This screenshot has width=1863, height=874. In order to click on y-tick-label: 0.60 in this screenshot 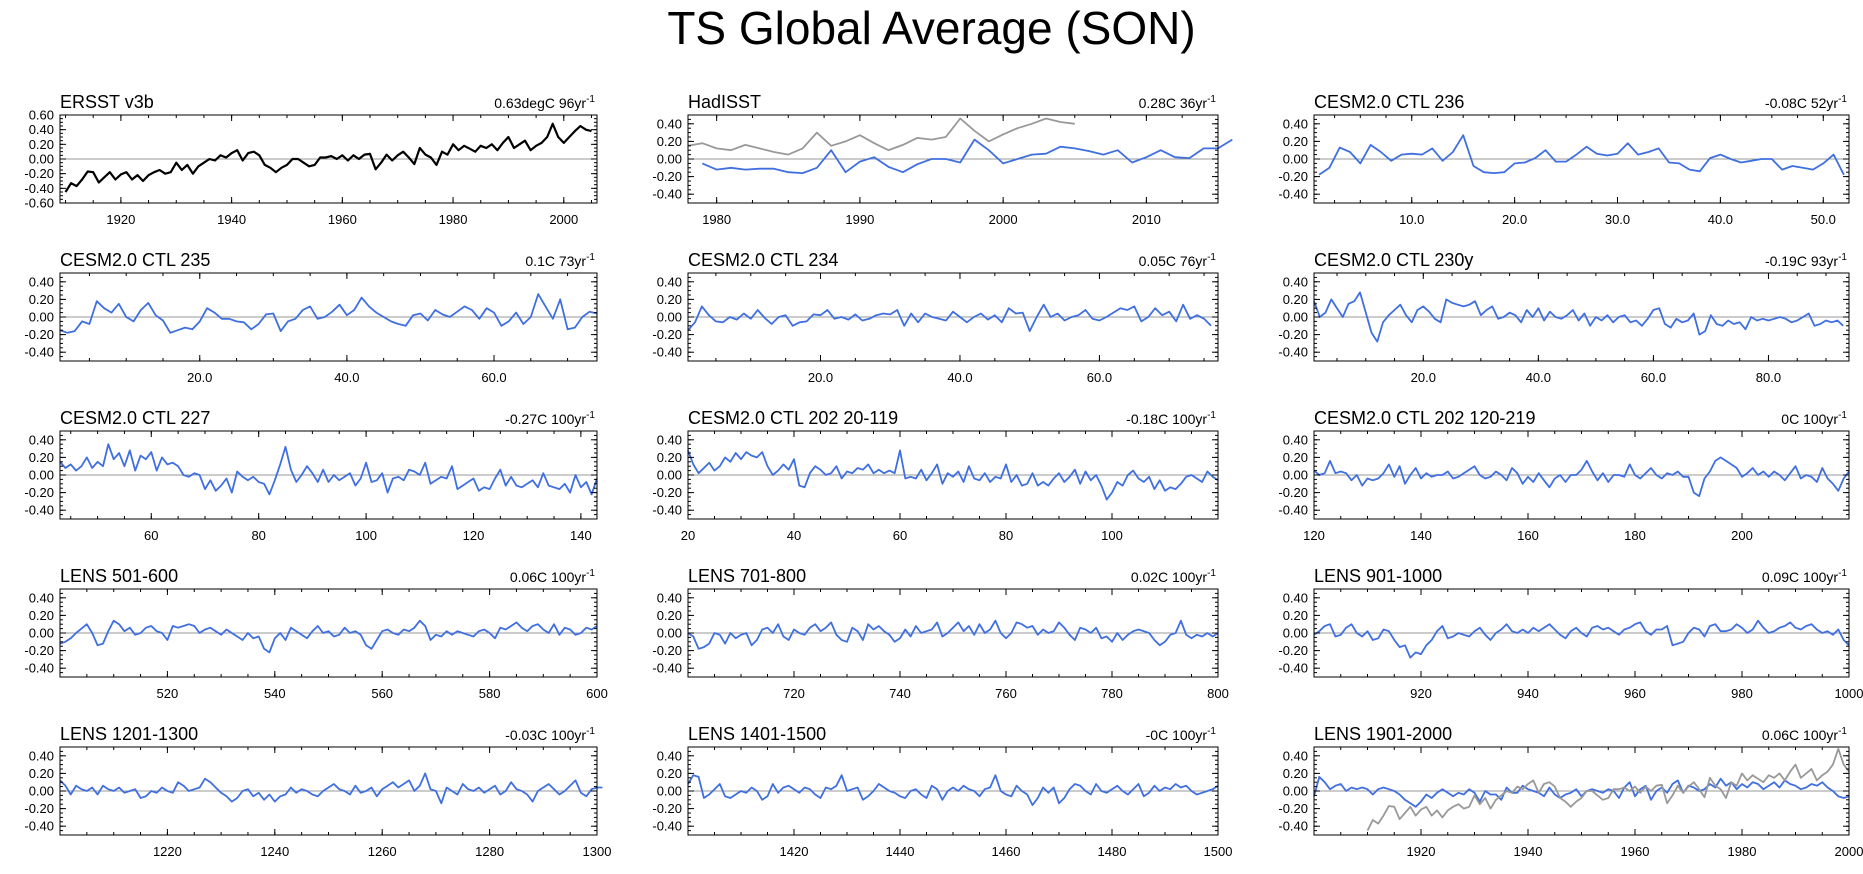, I will do `click(41, 115)`.